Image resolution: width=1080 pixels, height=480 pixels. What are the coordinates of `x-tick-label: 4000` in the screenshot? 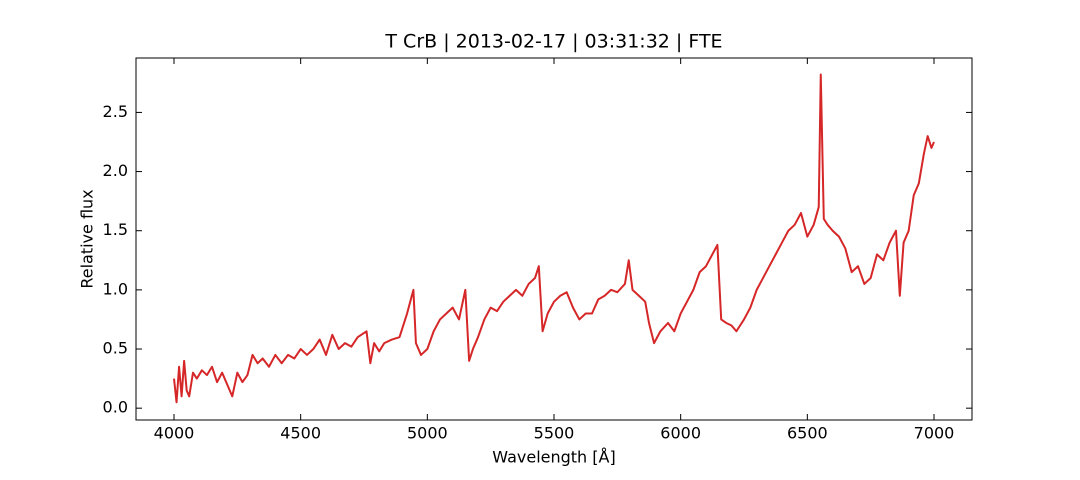 It's located at (174, 433).